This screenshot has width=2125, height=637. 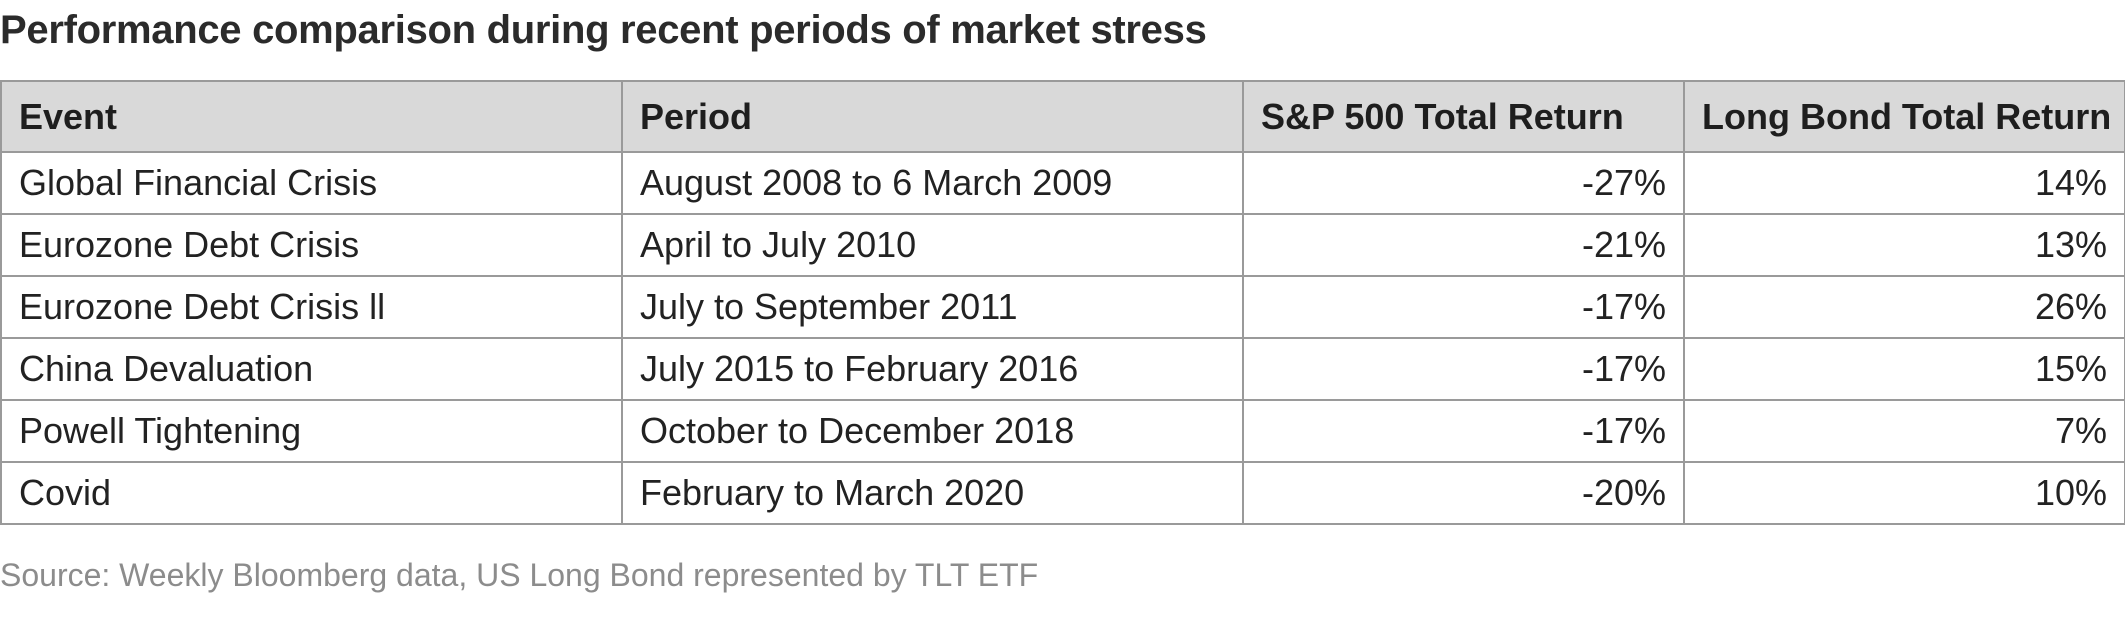 What do you see at coordinates (311, 183) in the screenshot?
I see `event-cell: Global Financial Crisis` at bounding box center [311, 183].